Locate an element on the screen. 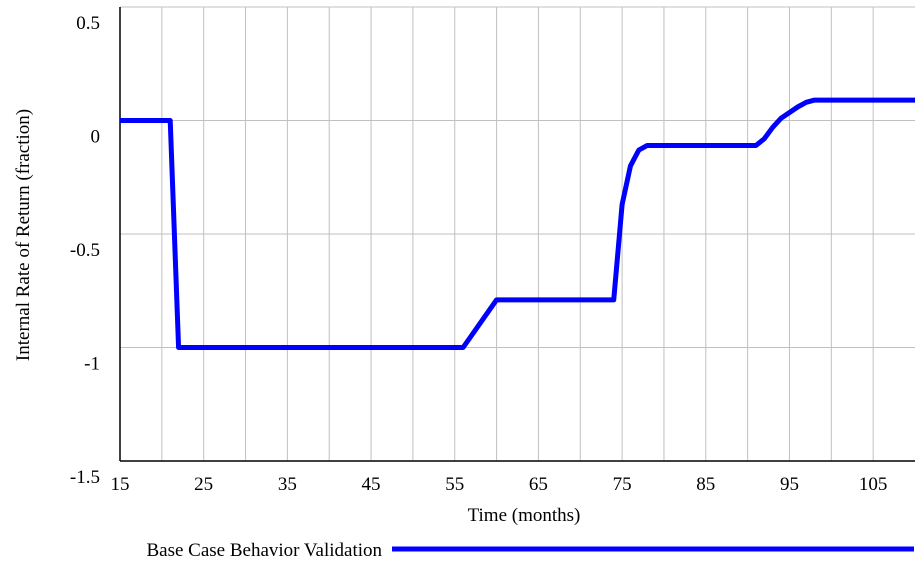 This screenshot has width=916, height=563. y-tick-label: -0.5 is located at coordinates (85, 250).